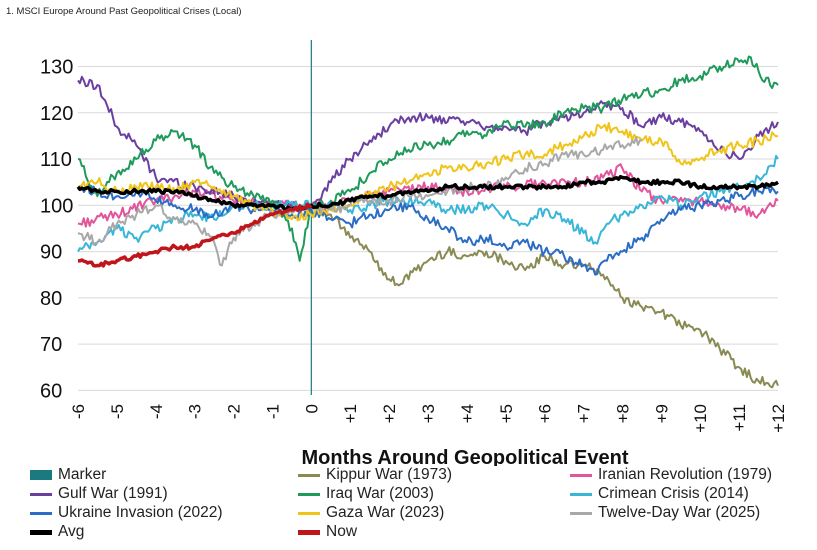 The height and width of the screenshot is (550, 817). Describe the element at coordinates (57, 532) in the screenshot. I see `legend-item: Avg` at that location.